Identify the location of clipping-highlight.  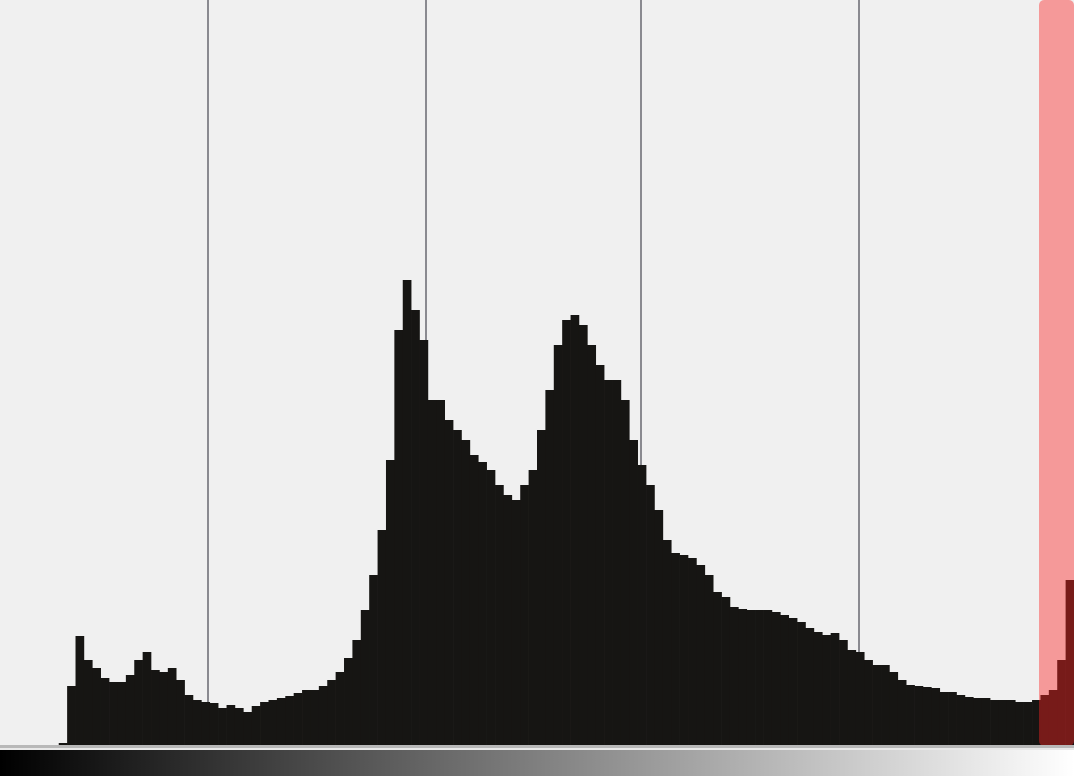
(1056, 373).